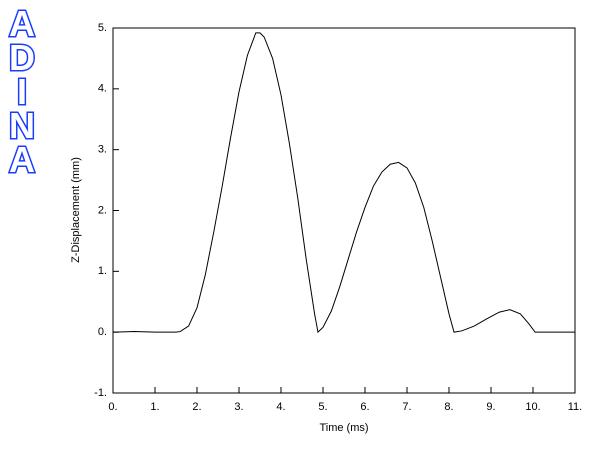  What do you see at coordinates (280, 407) in the screenshot?
I see `x-tick-label: 4.` at bounding box center [280, 407].